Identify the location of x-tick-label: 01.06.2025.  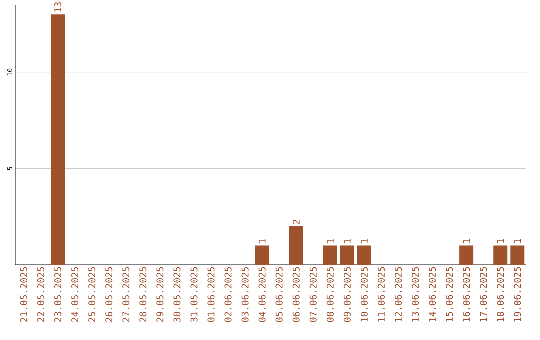
(211, 294).